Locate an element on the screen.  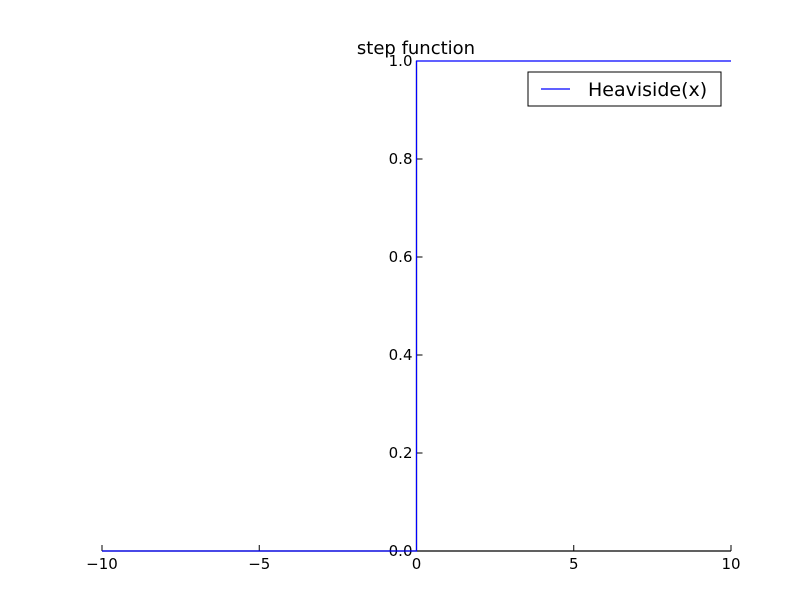
x-tick-label: −5 is located at coordinates (259, 564).